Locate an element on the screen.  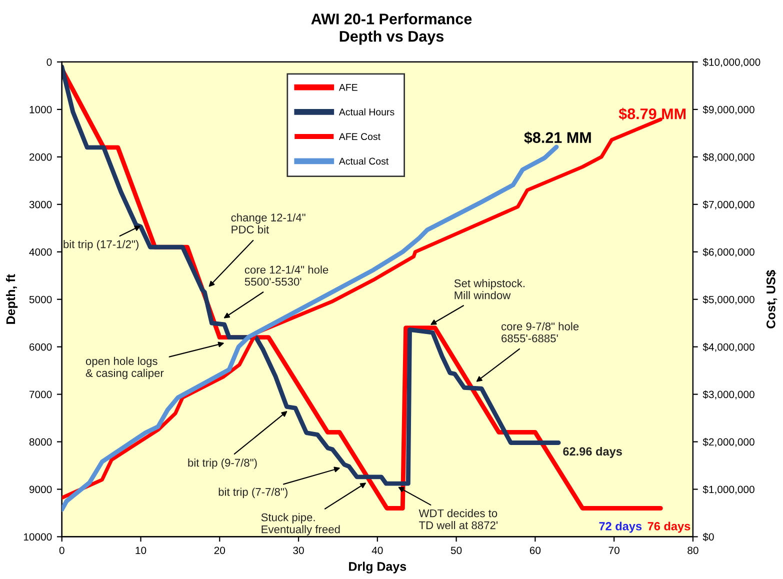
y2-tick-label: $0 is located at coordinates (708, 537).